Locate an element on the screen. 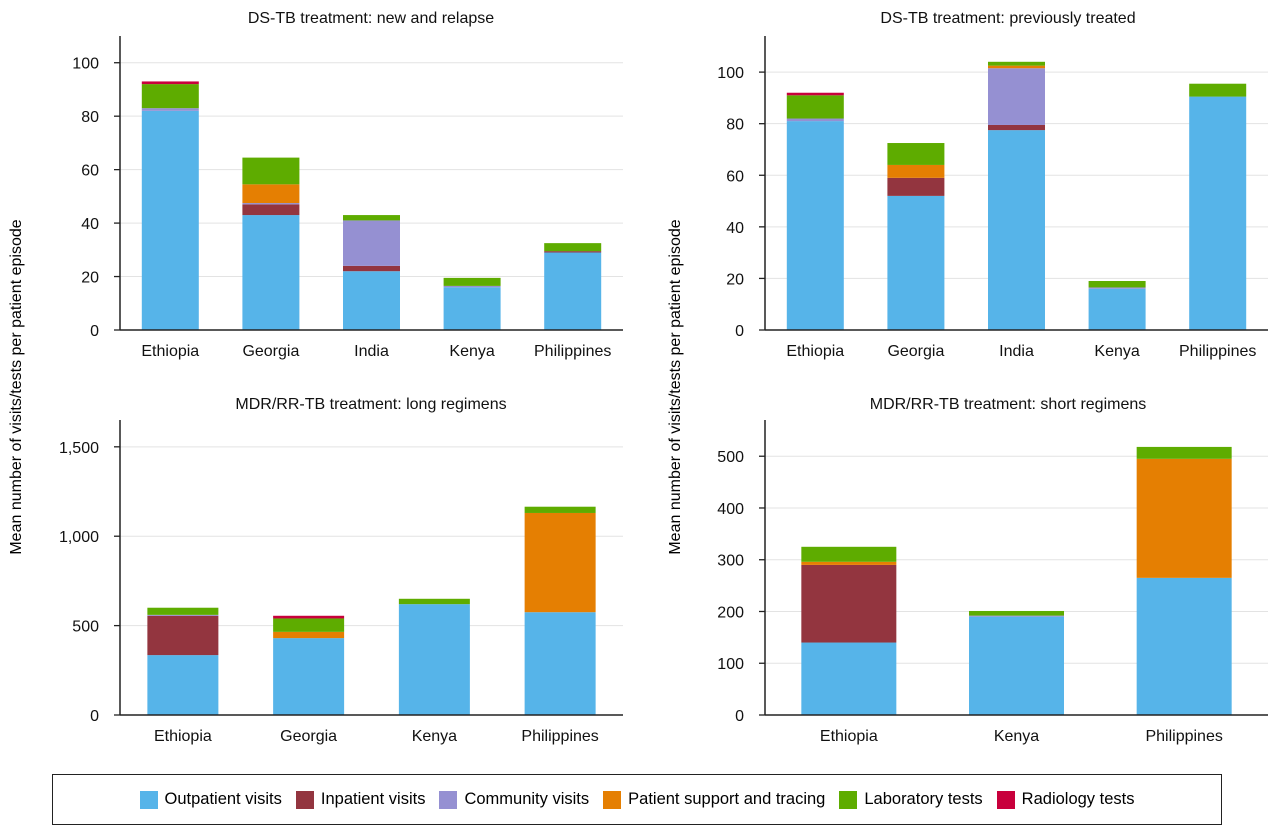 This screenshot has height=826, width=1269. chart-title: MDR/RR-TB treatment: short regimens is located at coordinates (1008, 404).